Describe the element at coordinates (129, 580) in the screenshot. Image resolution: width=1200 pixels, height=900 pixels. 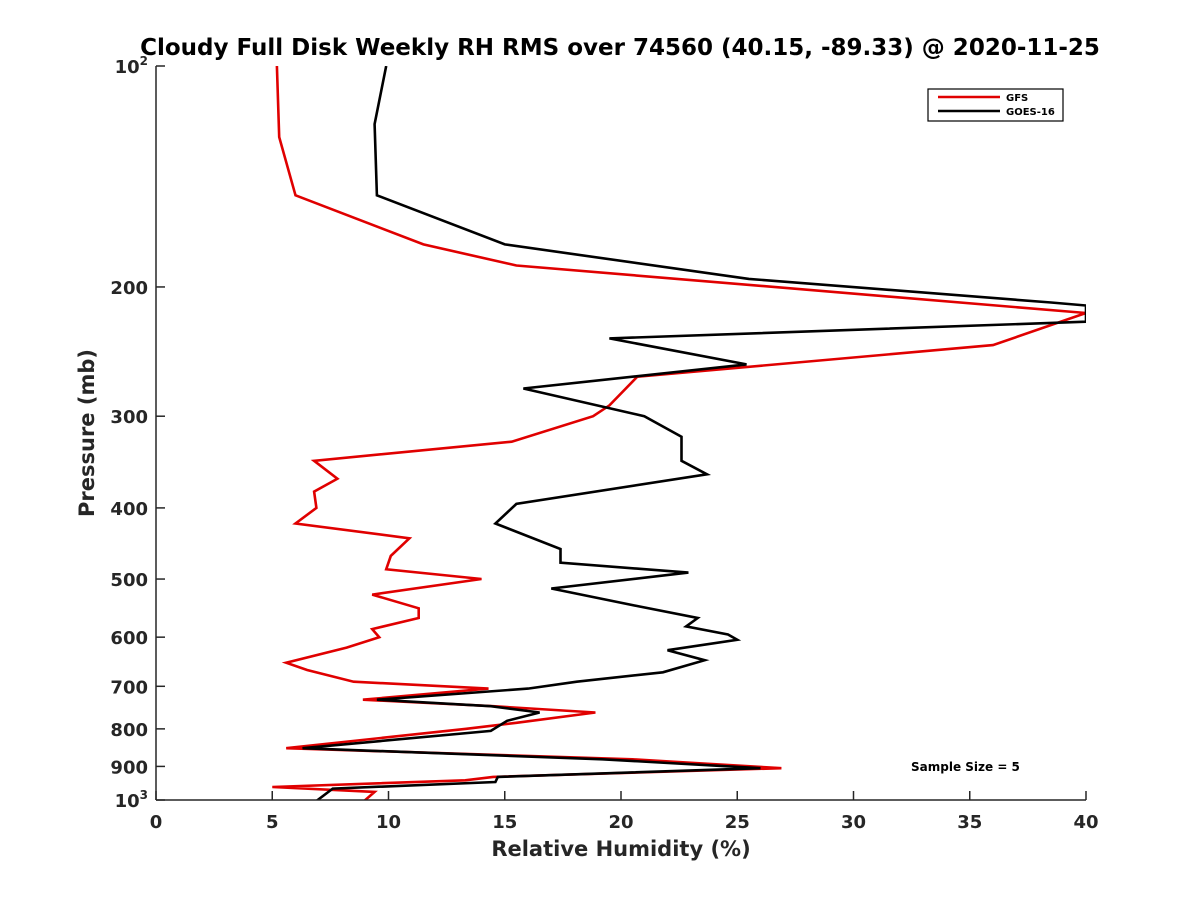
I see `y-tick-label: 500` at that location.